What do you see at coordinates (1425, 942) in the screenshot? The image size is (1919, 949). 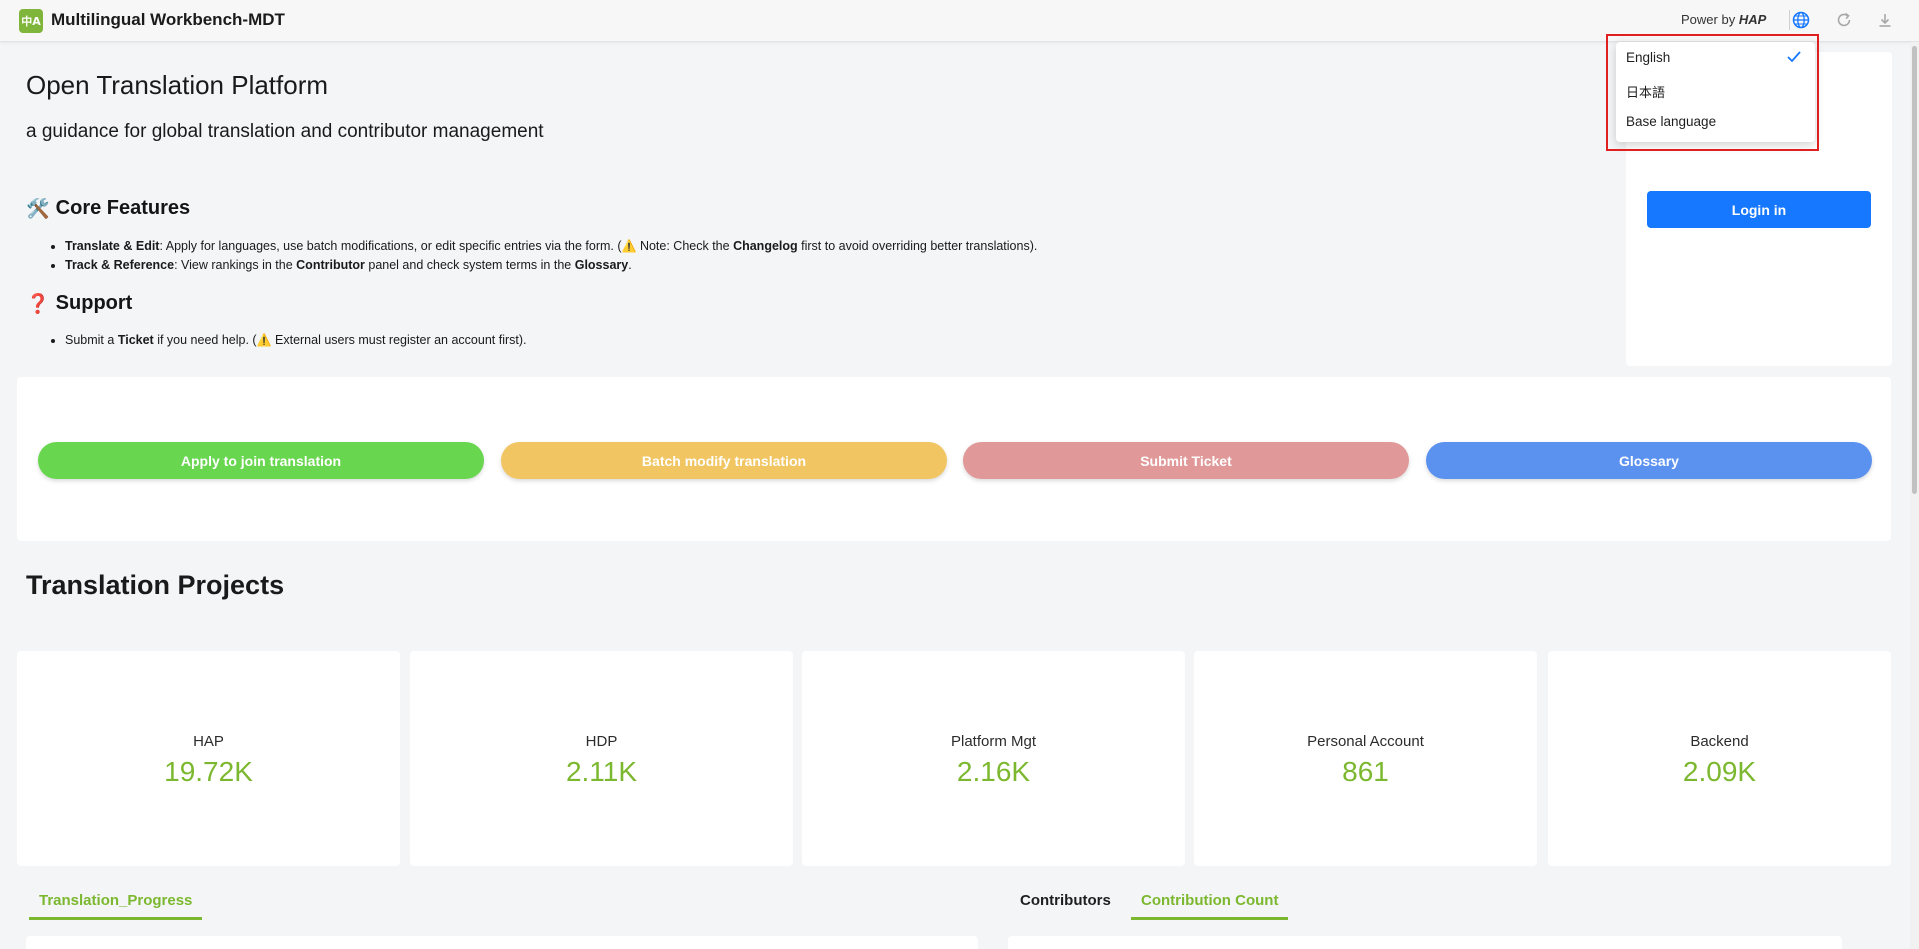 I see `contributors-panel` at bounding box center [1425, 942].